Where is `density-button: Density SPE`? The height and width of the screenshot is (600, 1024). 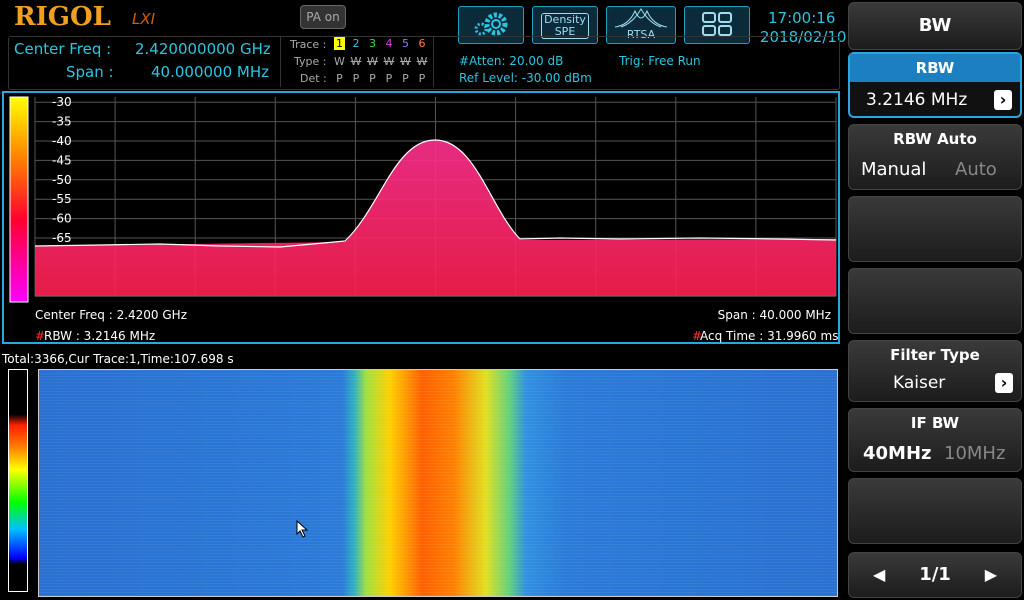
density-button: Density SPE is located at coordinates (565, 25).